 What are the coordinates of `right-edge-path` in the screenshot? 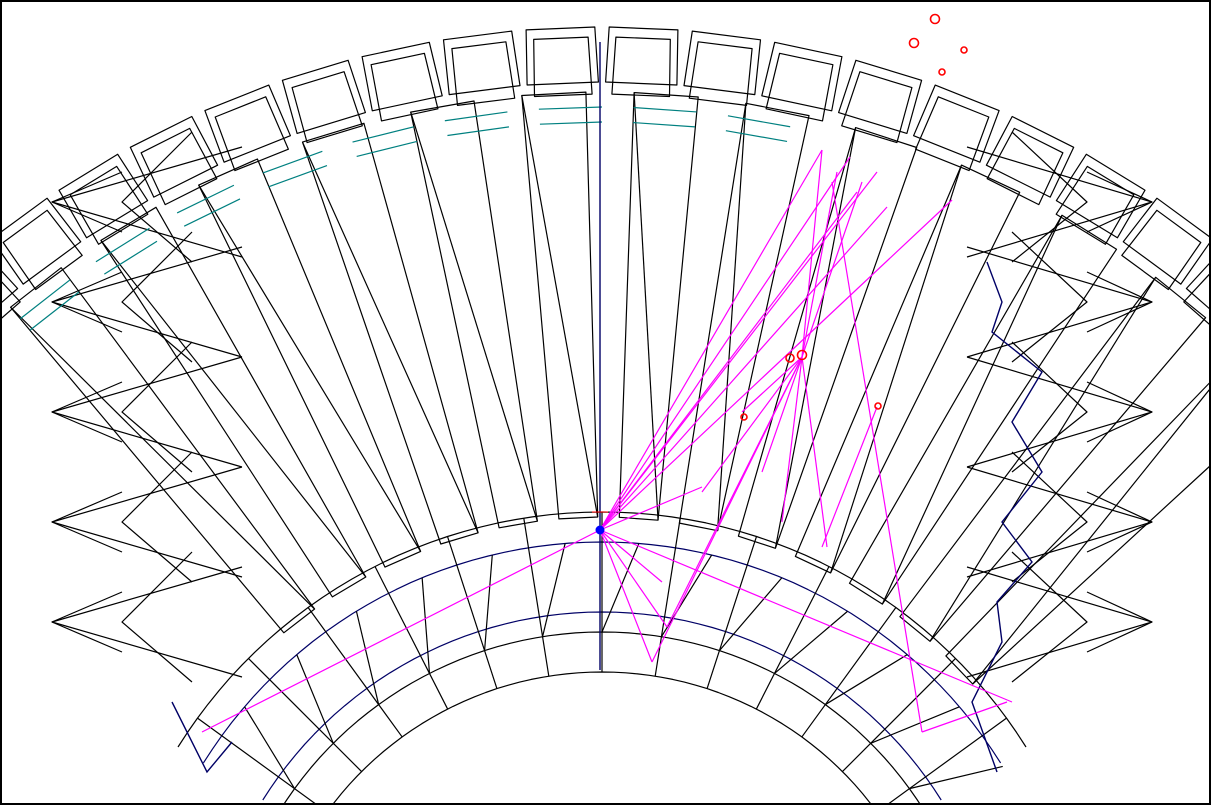 It's located at (1007, 517).